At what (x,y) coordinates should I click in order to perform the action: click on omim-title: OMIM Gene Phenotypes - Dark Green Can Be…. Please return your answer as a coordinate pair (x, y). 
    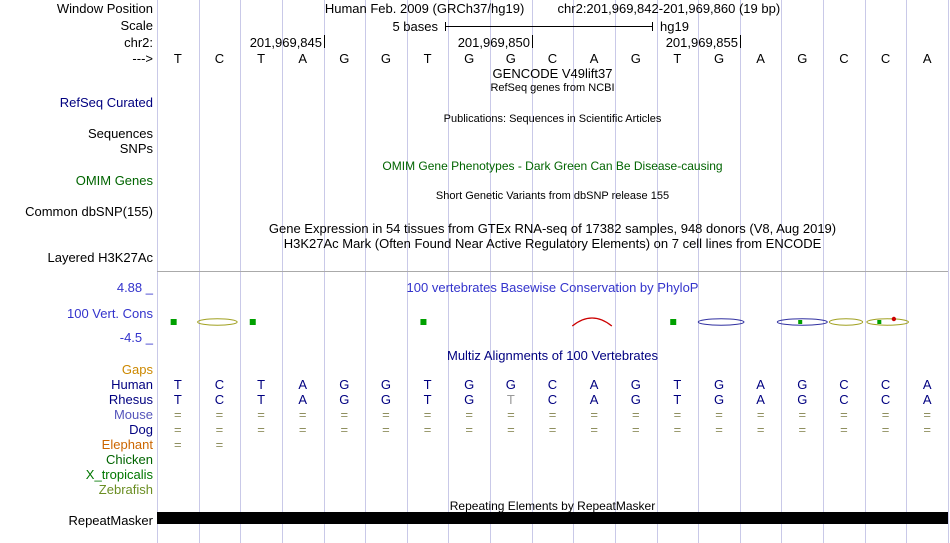
    Looking at the image, I should click on (552, 166).